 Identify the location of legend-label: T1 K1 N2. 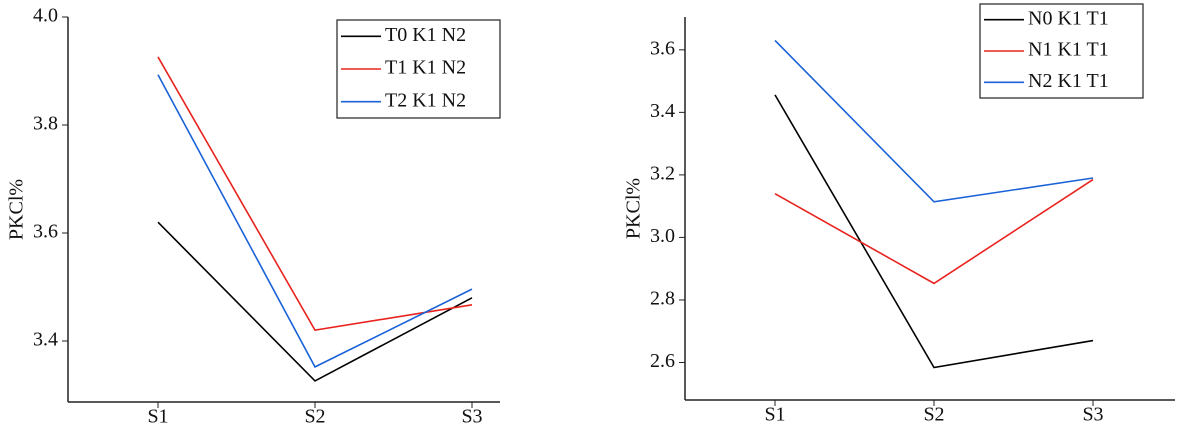
(425, 68).